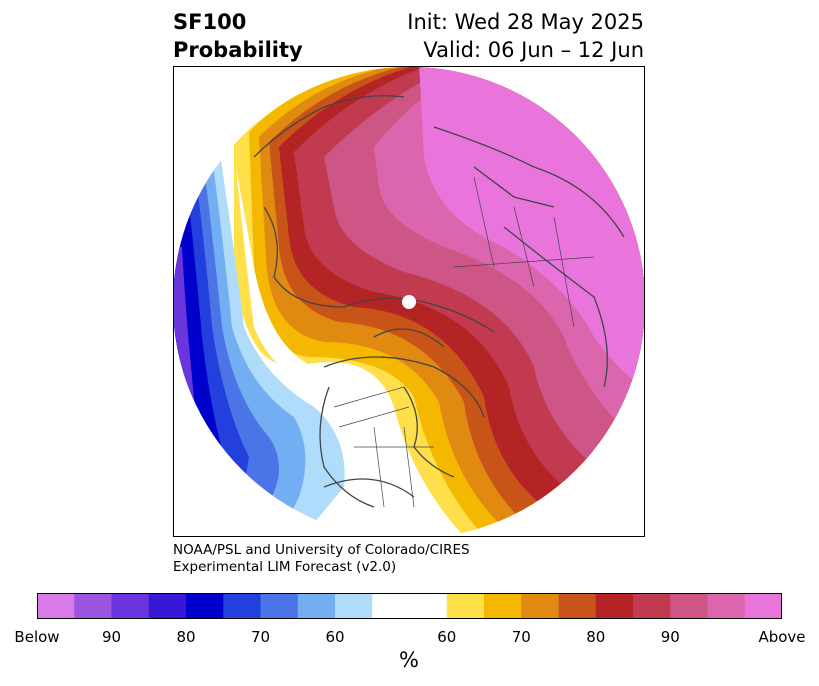  Describe the element at coordinates (285, 567) in the screenshot. I see `credit-line-2: Experimental LIM Forecast (v2.0)` at that location.